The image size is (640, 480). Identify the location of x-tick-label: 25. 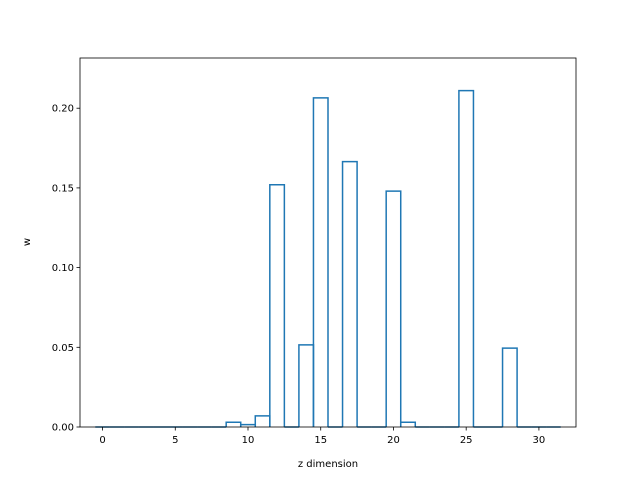
(466, 440).